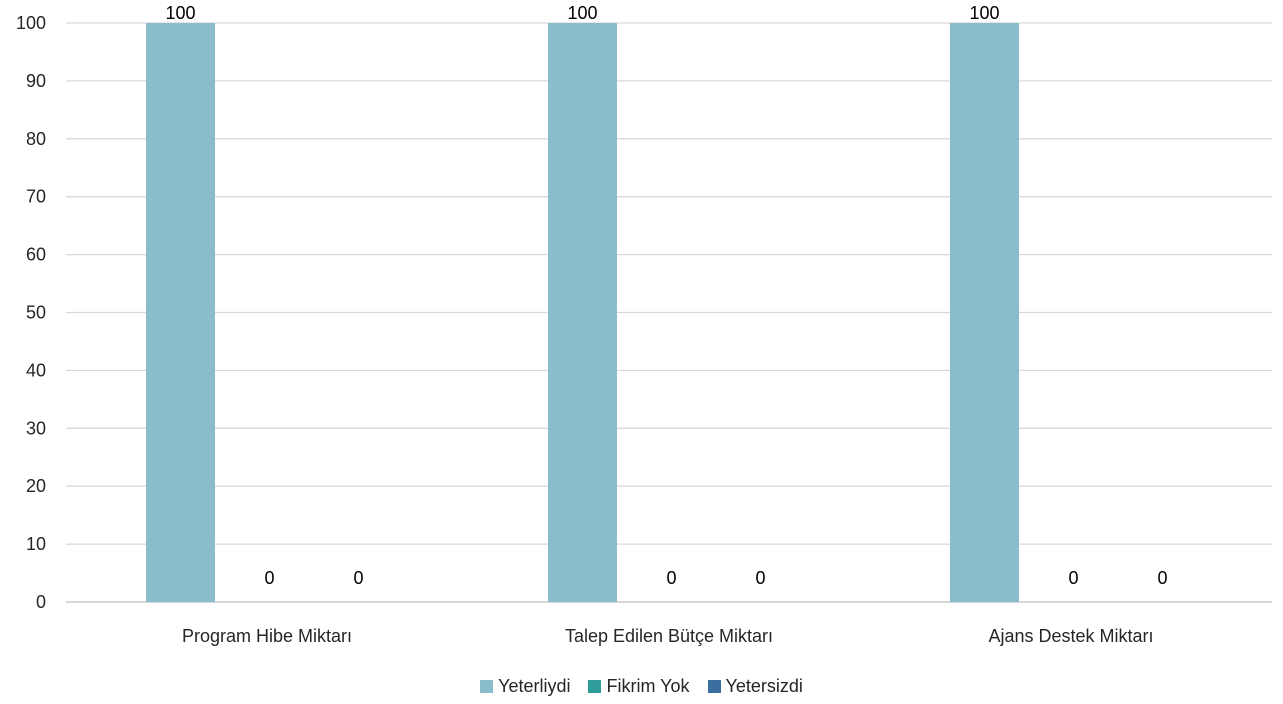 This screenshot has width=1283, height=704. I want to click on y-tick-label: 10, so click(36, 544).